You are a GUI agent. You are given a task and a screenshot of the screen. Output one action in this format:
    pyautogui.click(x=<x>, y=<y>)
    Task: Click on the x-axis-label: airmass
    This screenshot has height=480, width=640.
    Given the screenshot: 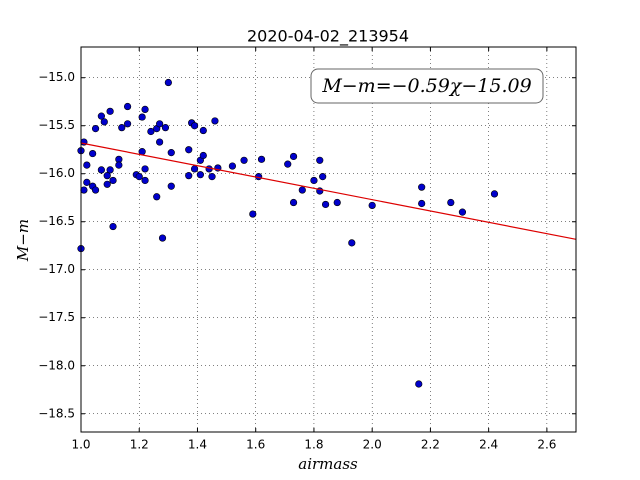 What is the action you would take?
    pyautogui.click(x=328, y=464)
    